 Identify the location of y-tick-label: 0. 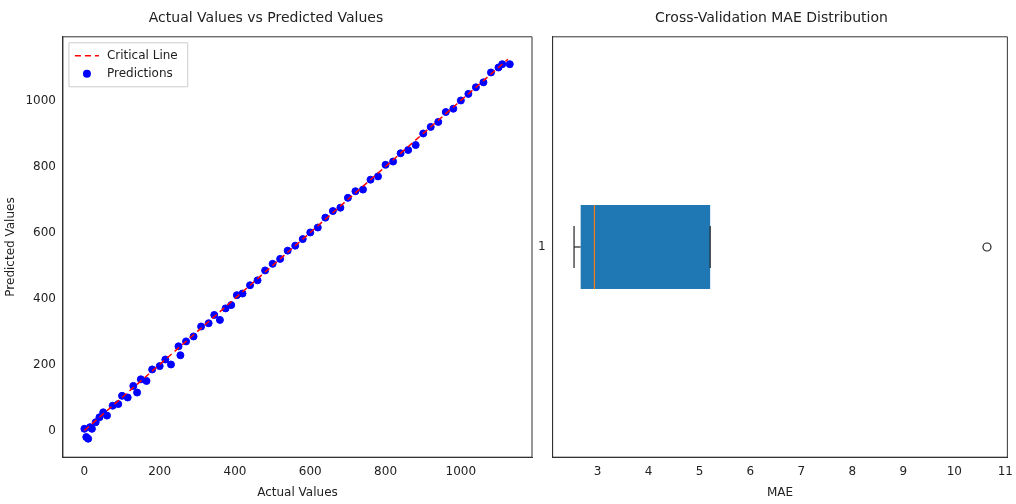
(52, 429).